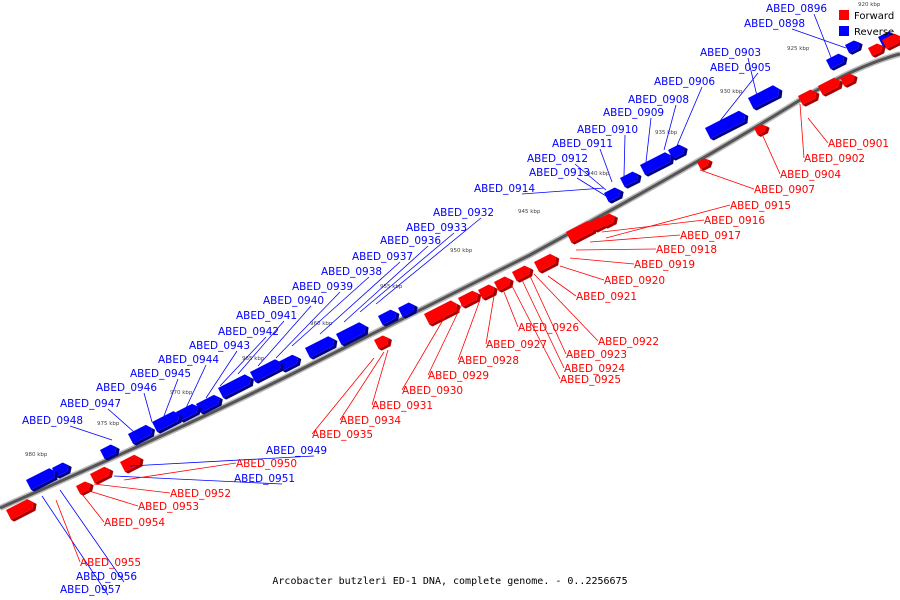 The width and height of the screenshot is (900, 600). What do you see at coordinates (874, 16) in the screenshot?
I see `legend-forward-label: Forward` at bounding box center [874, 16].